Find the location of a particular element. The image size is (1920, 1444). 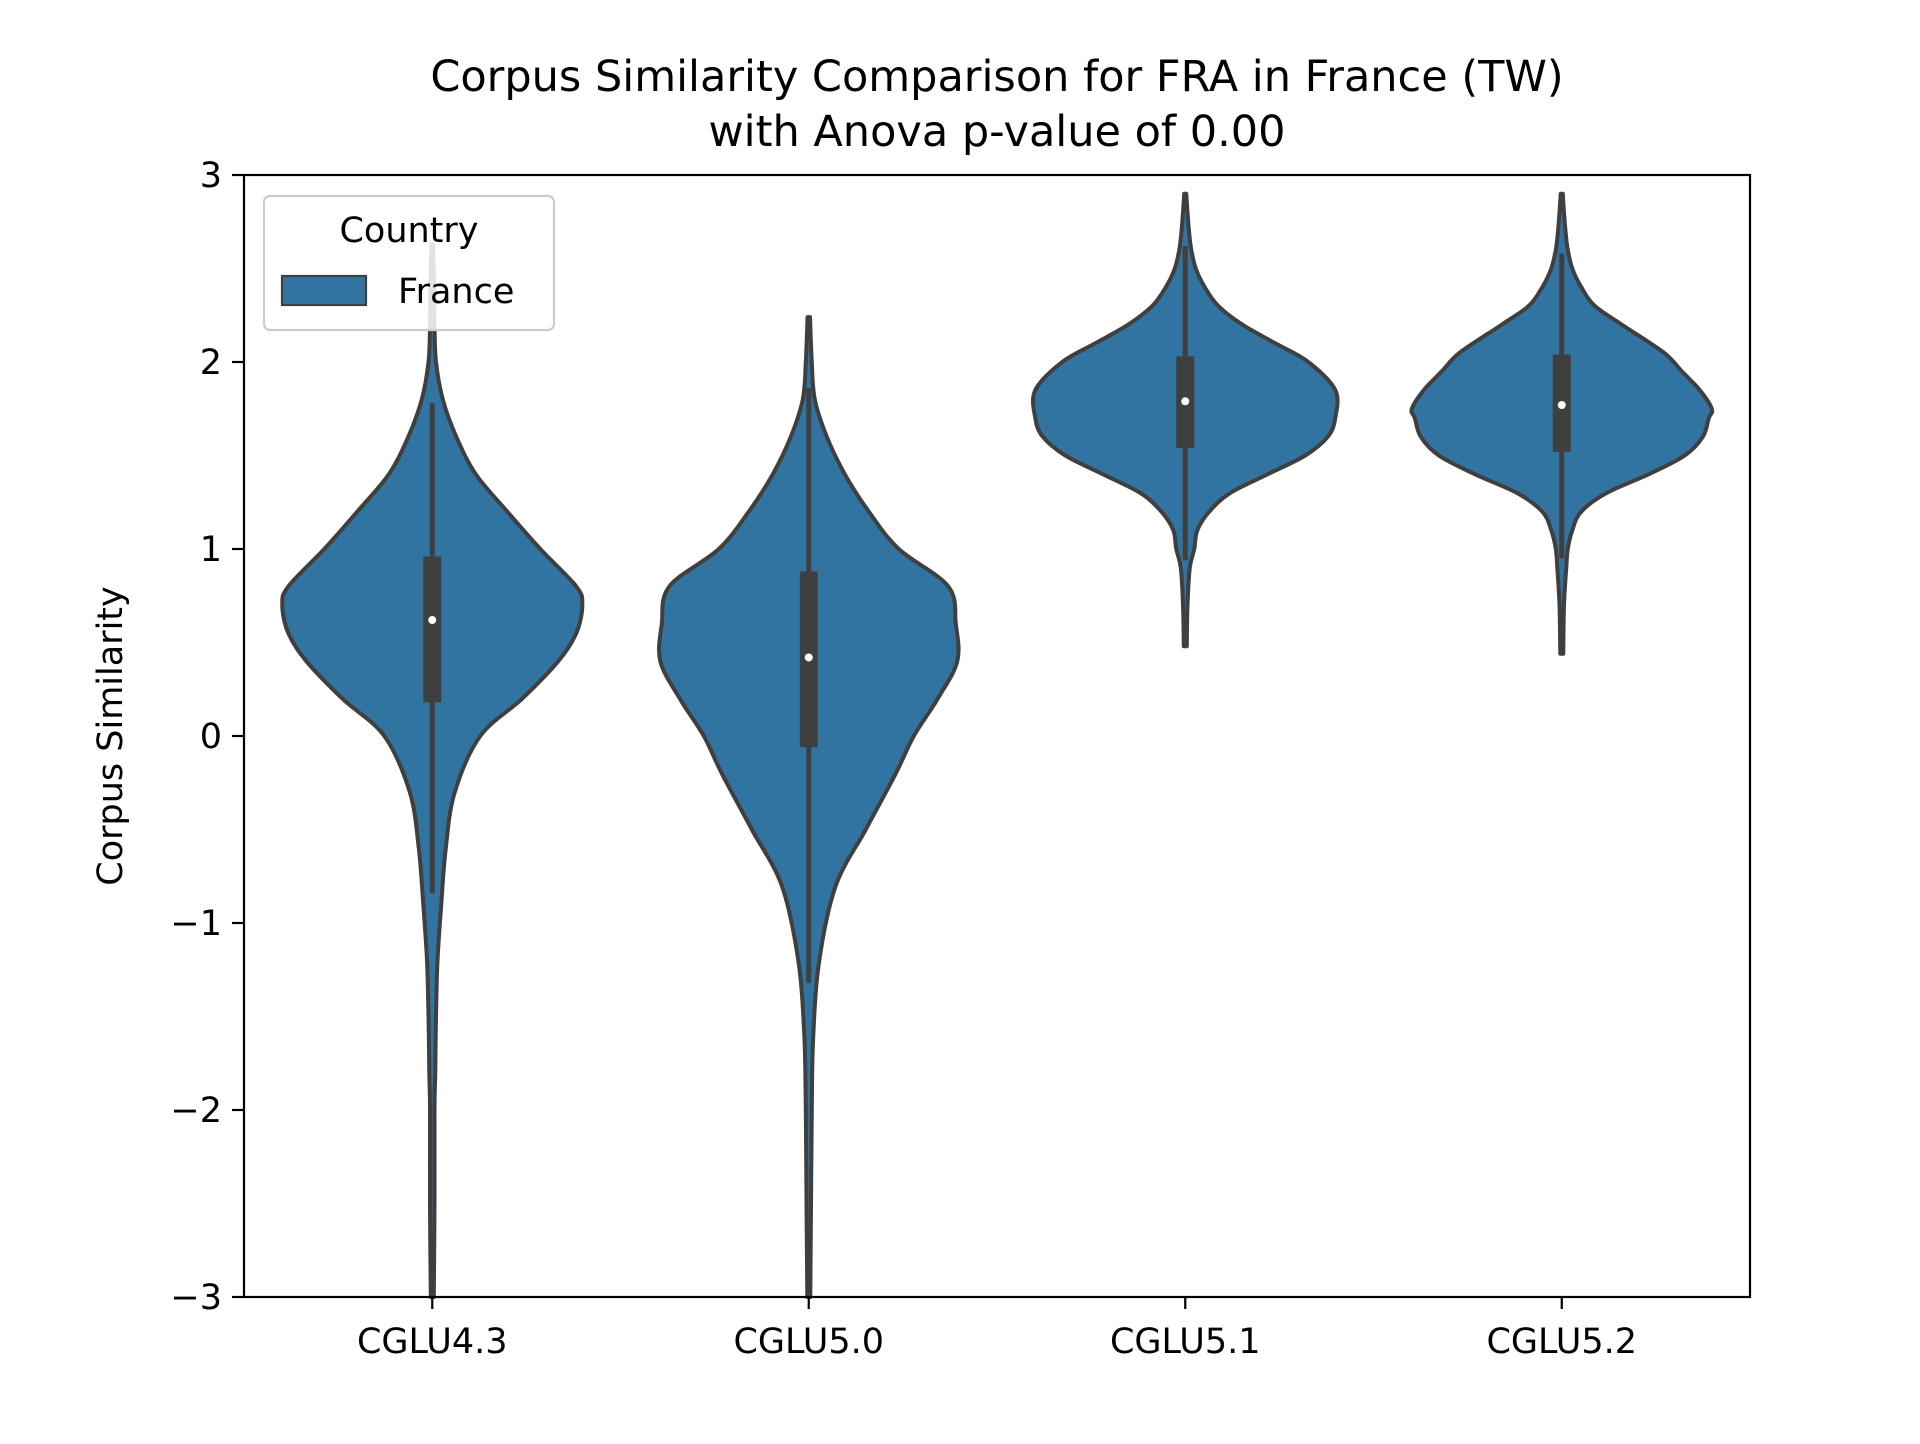

legend-title: Country is located at coordinates (408, 231).